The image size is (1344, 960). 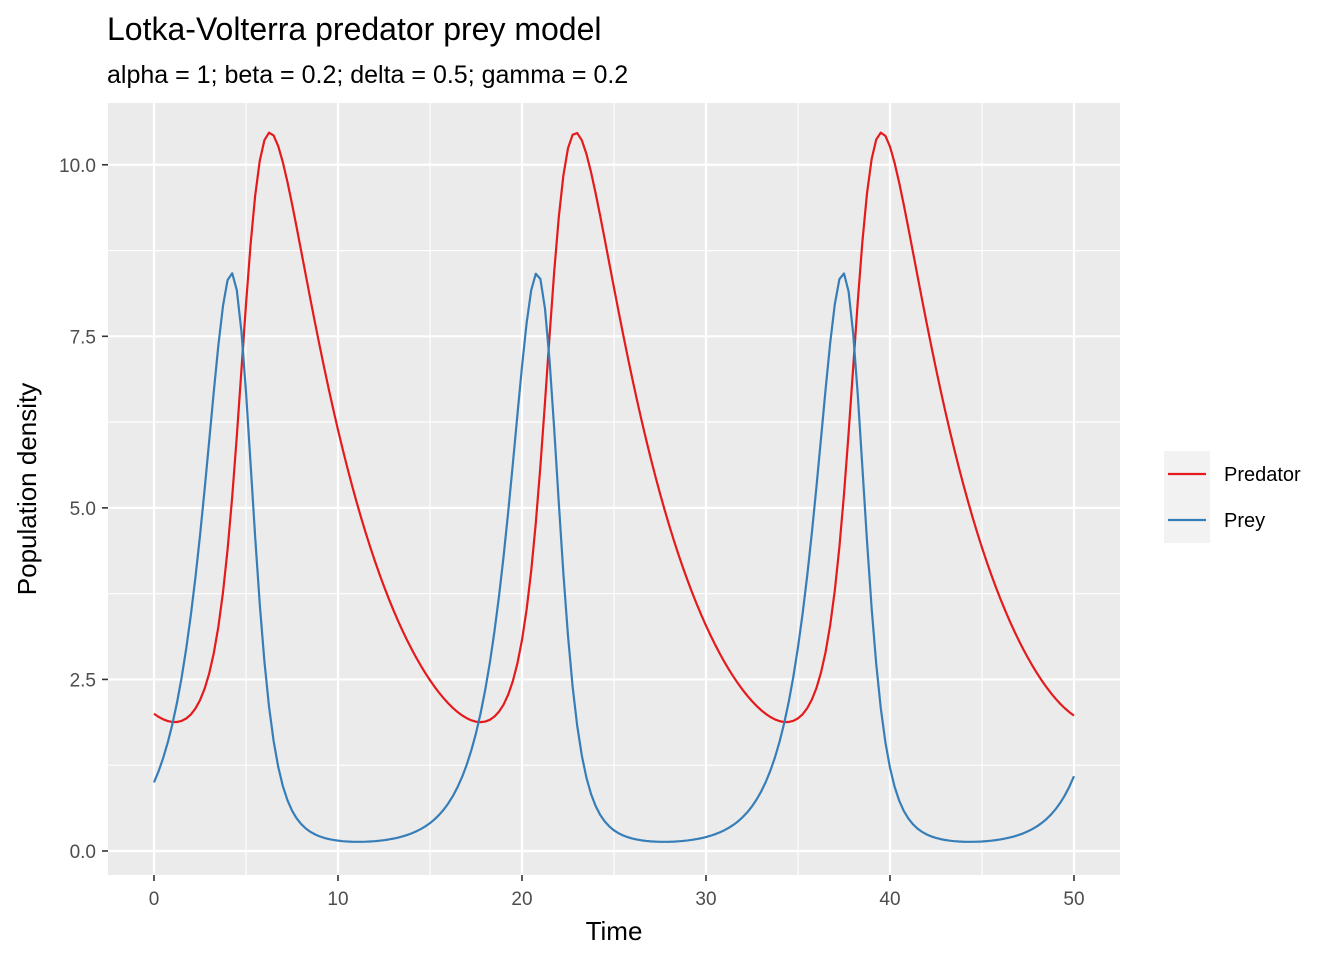 I want to click on y-tick-label: 0.0, so click(x=83, y=852).